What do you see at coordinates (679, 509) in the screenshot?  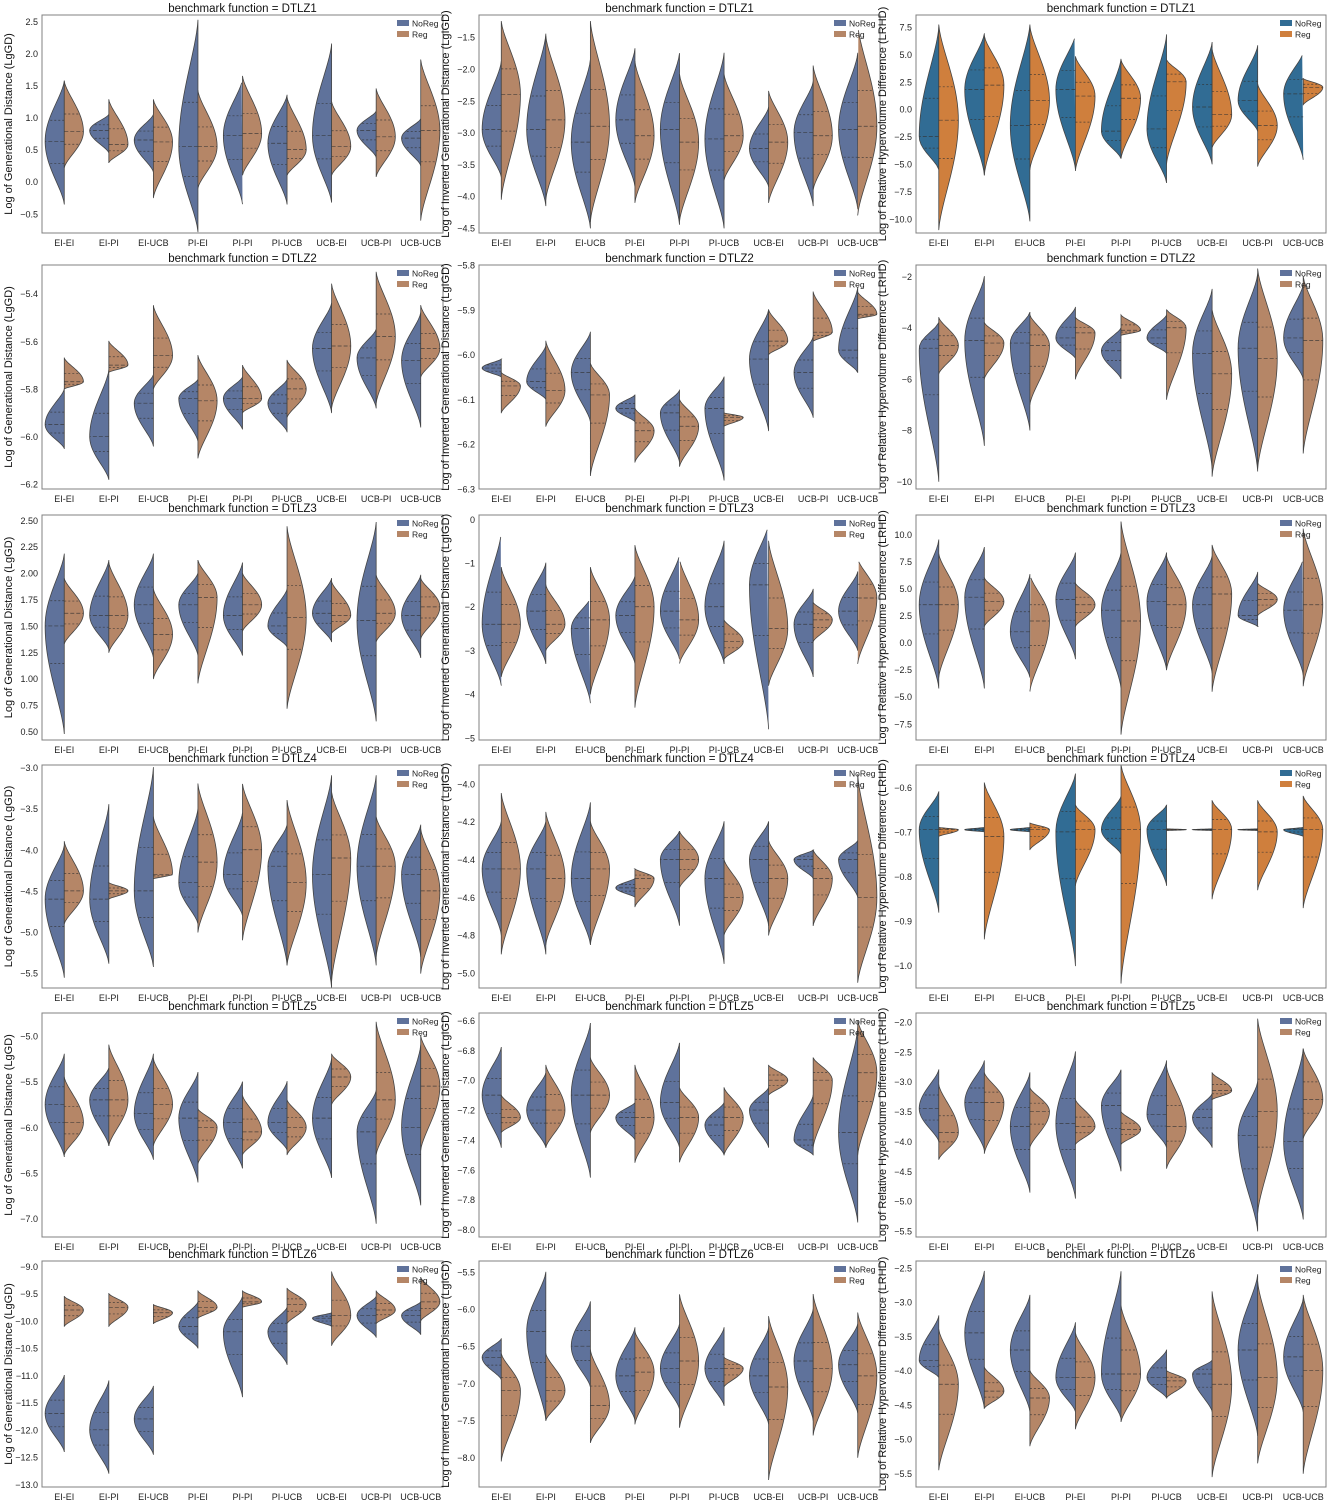 I see `panel-title: benchmark function = DTLZ3` at bounding box center [679, 509].